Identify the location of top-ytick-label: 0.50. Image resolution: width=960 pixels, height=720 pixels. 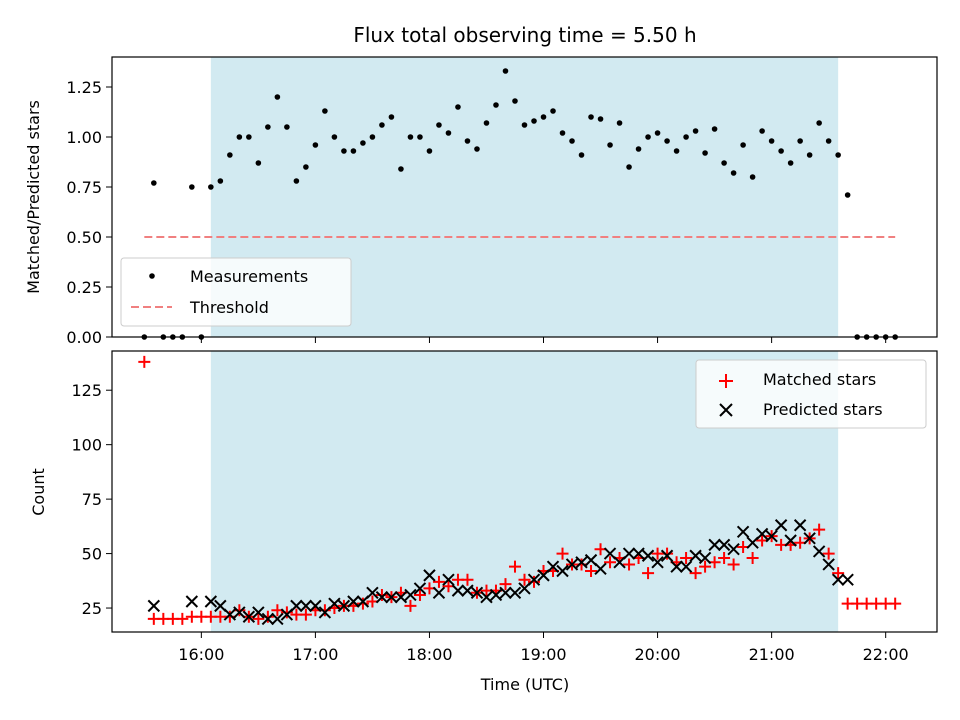
(84, 237).